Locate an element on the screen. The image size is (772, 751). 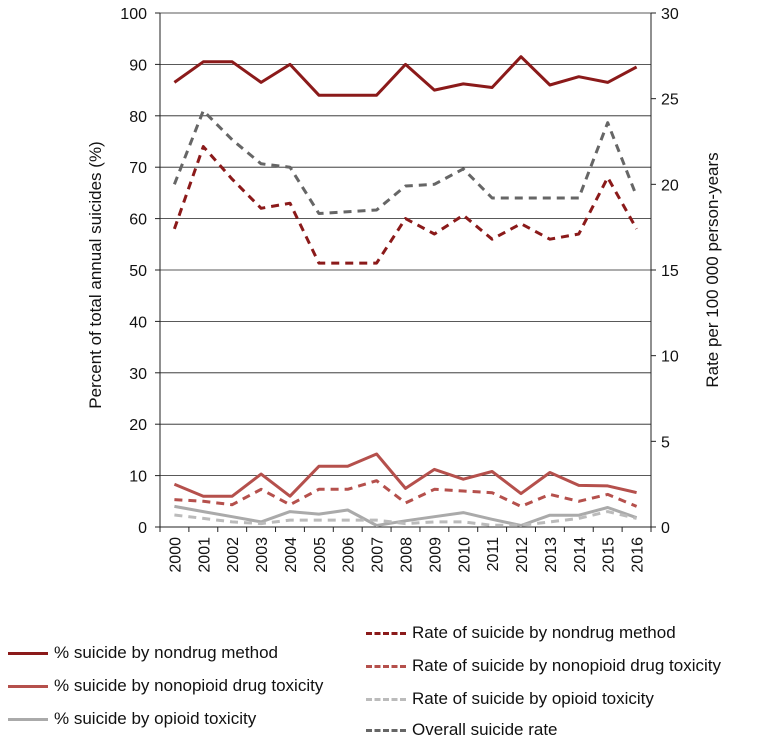
legend-item: % suicide by nondrug method is located at coordinates (143, 653).